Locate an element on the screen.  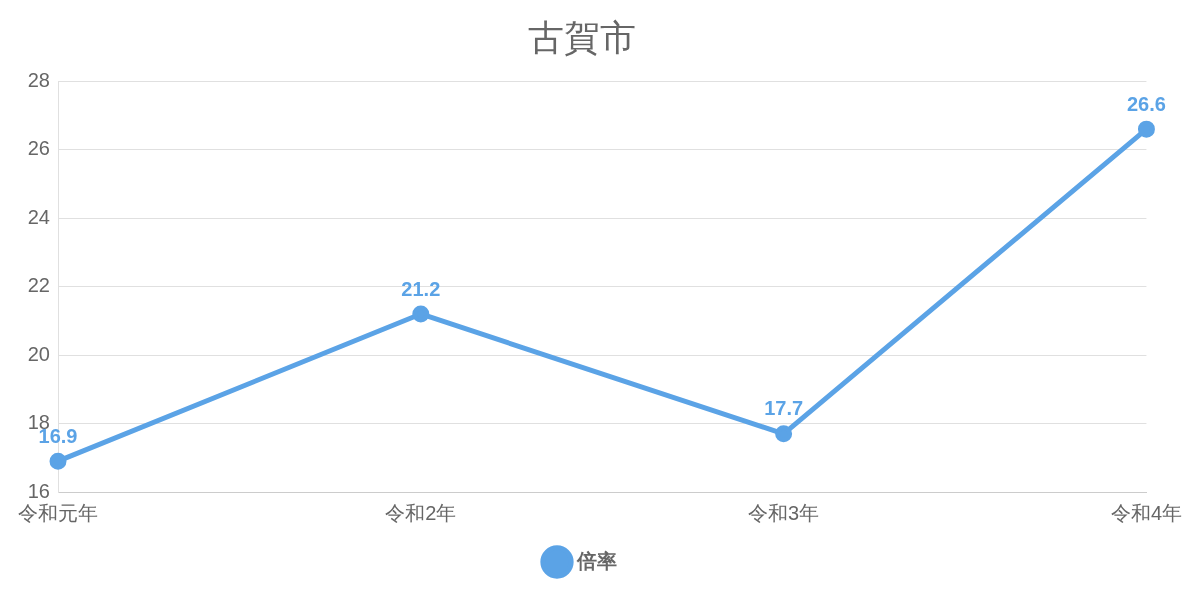
y-tick-label: 20 is located at coordinates (38, 353).